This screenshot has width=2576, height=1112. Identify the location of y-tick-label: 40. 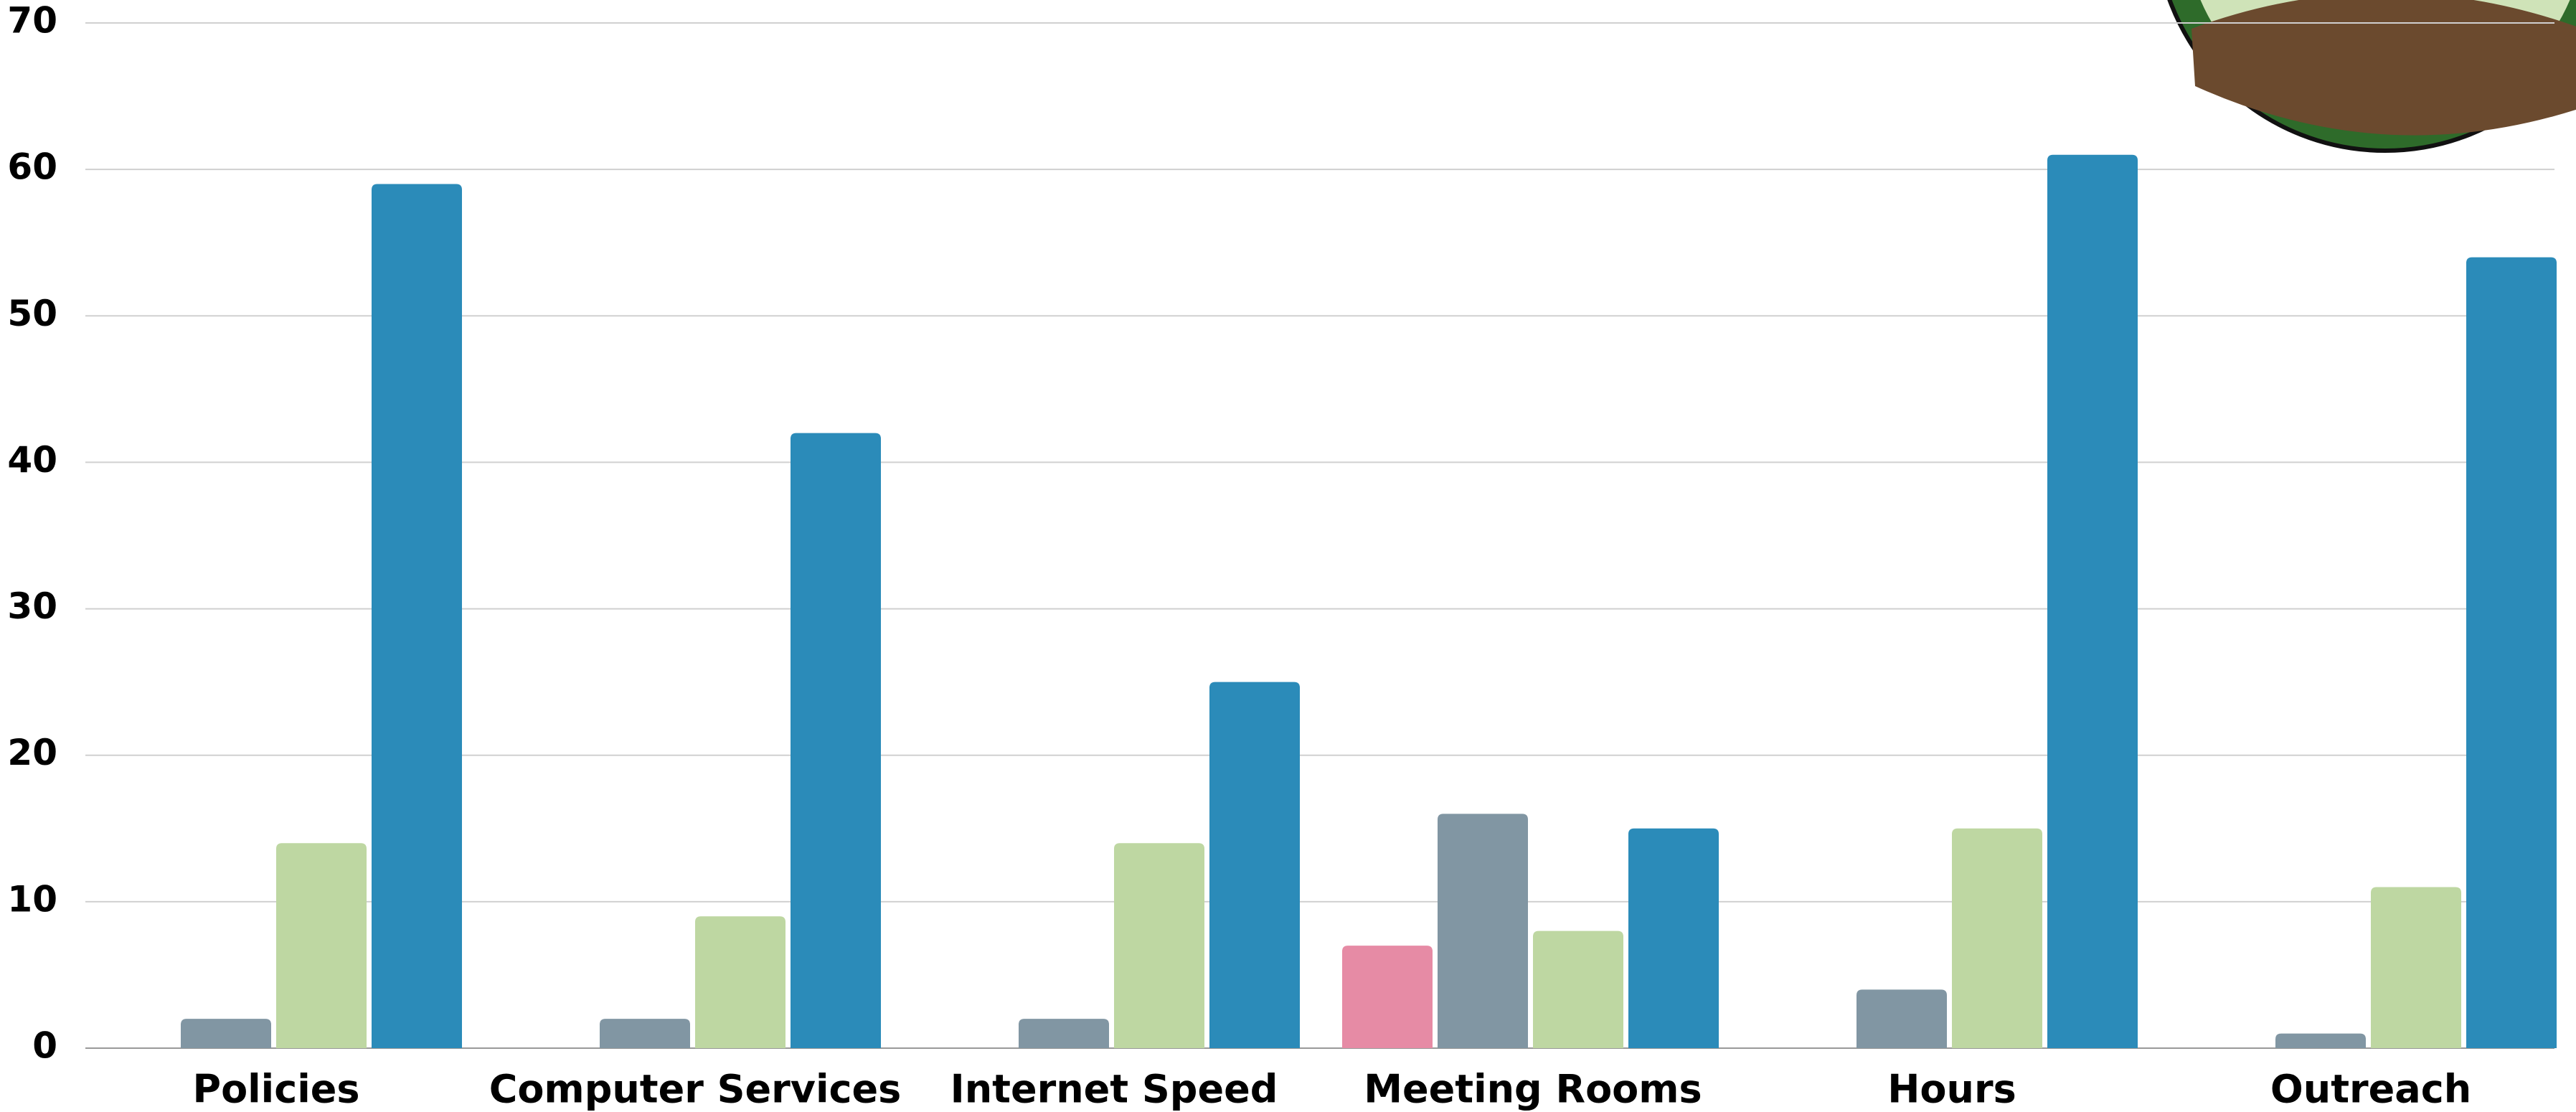
(32, 460).